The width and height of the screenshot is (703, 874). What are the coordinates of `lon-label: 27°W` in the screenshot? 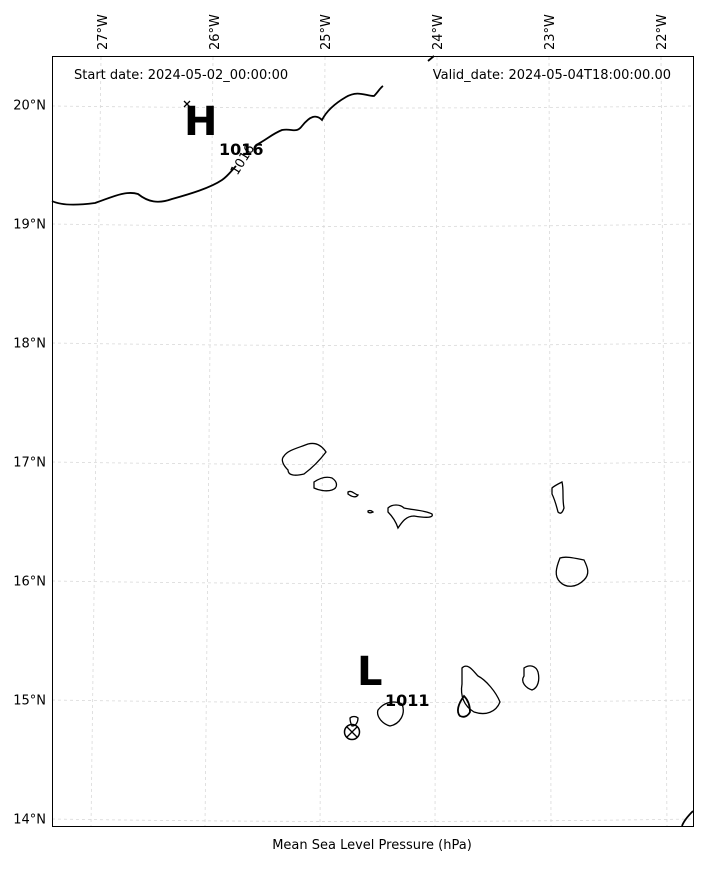 It's located at (103, 32).